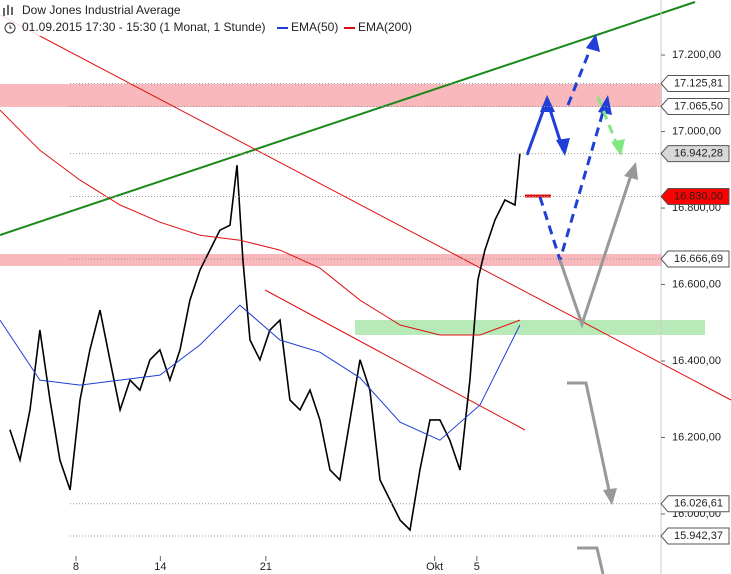 This screenshot has height=574, width=731. Describe the element at coordinates (698, 83) in the screenshot. I see `level-label: 17.125,81` at that location.